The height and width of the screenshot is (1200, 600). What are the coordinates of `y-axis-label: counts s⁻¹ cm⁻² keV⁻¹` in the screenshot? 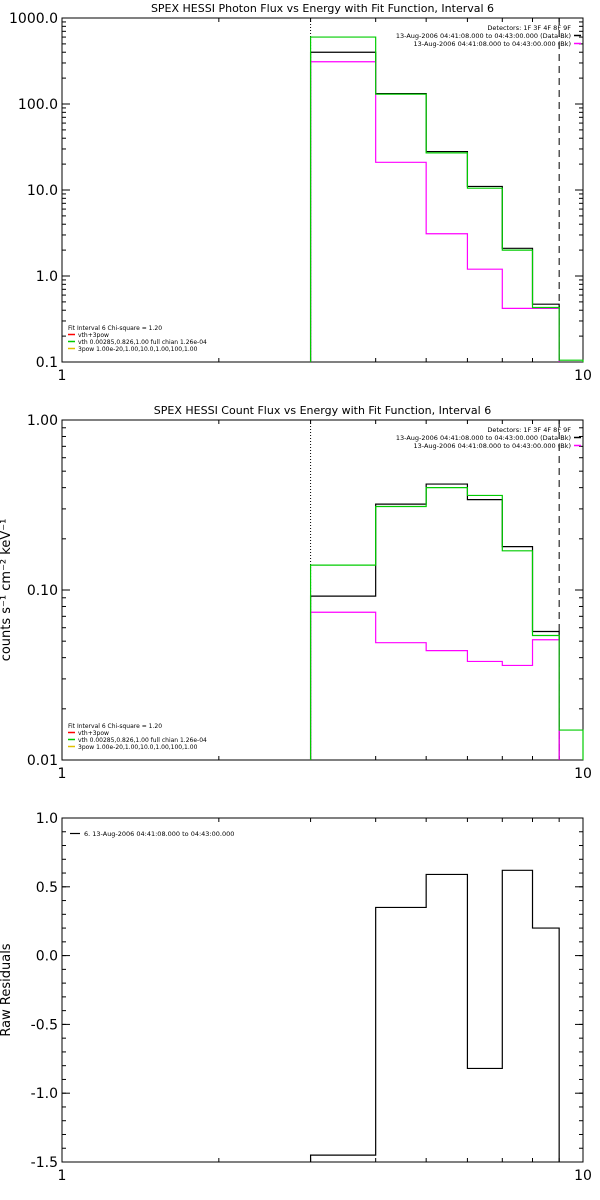 It's located at (7, 590).